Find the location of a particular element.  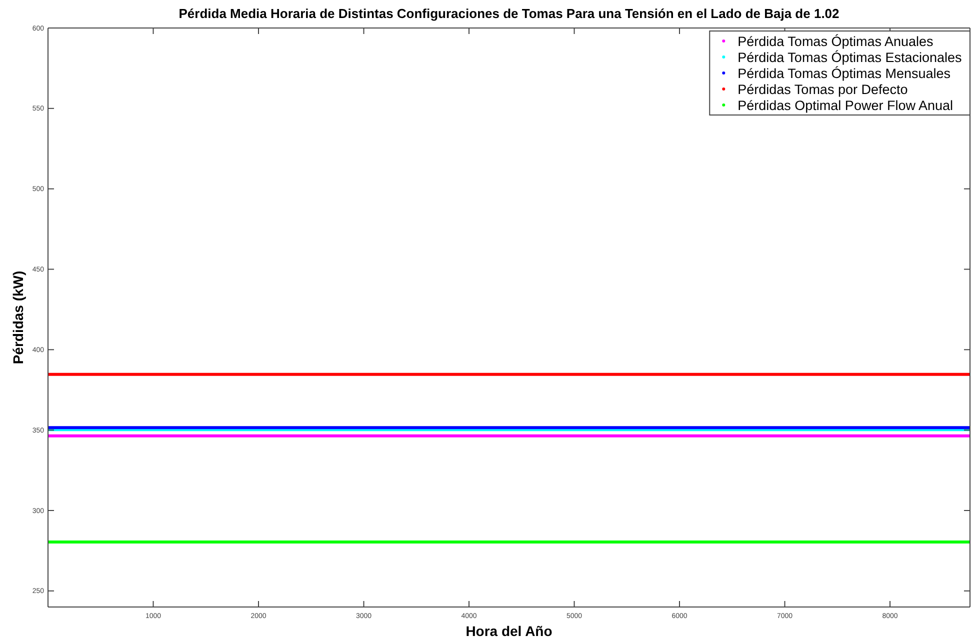

chart-title: Pérdida Media Horaria de Distintas Configuraciones de Tomas Para una Tensión en el Lado de Baja de 1.02 is located at coordinates (509, 13).